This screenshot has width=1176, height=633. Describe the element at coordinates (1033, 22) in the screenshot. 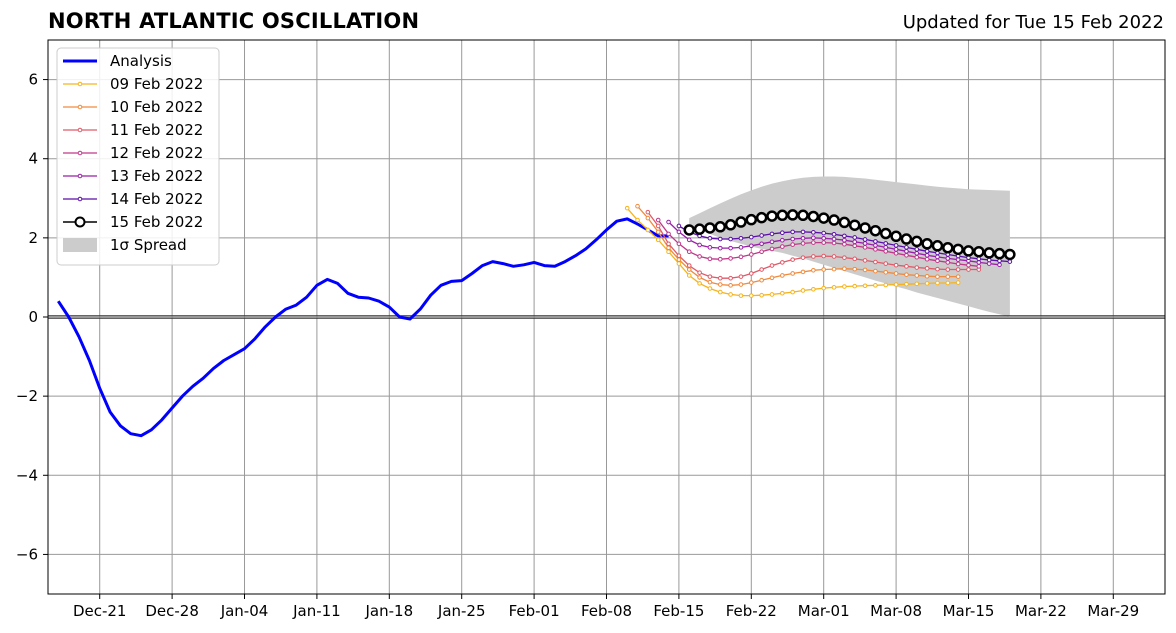

I see `chart-subtitle: Updated for Tue 15 Feb 2022` at that location.